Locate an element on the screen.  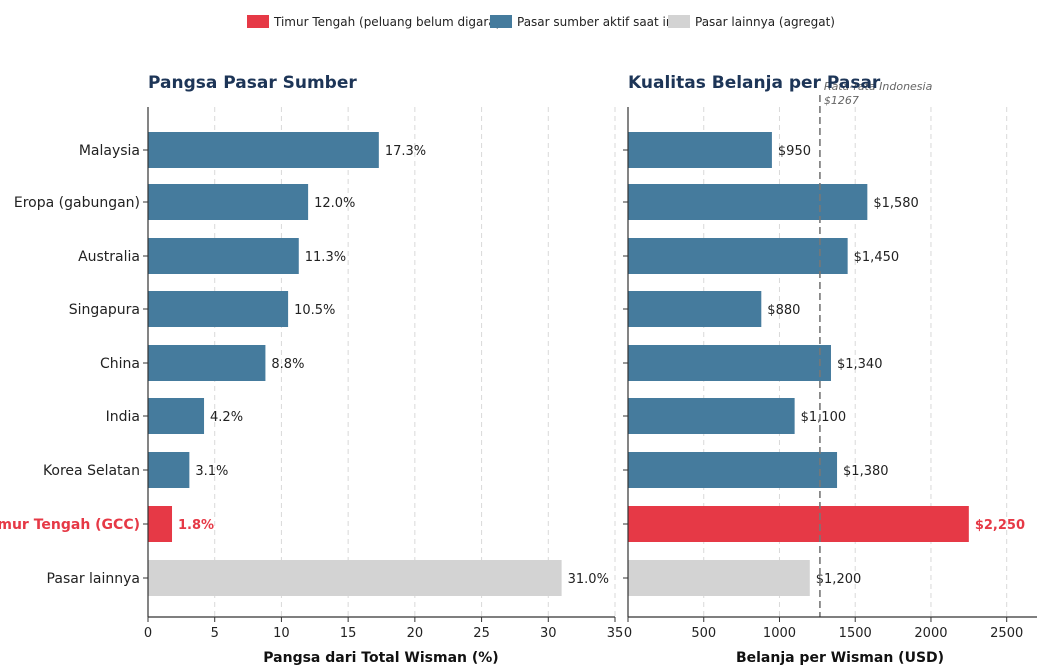
category-label: Eropa (gabungan) is located at coordinates (77, 203).